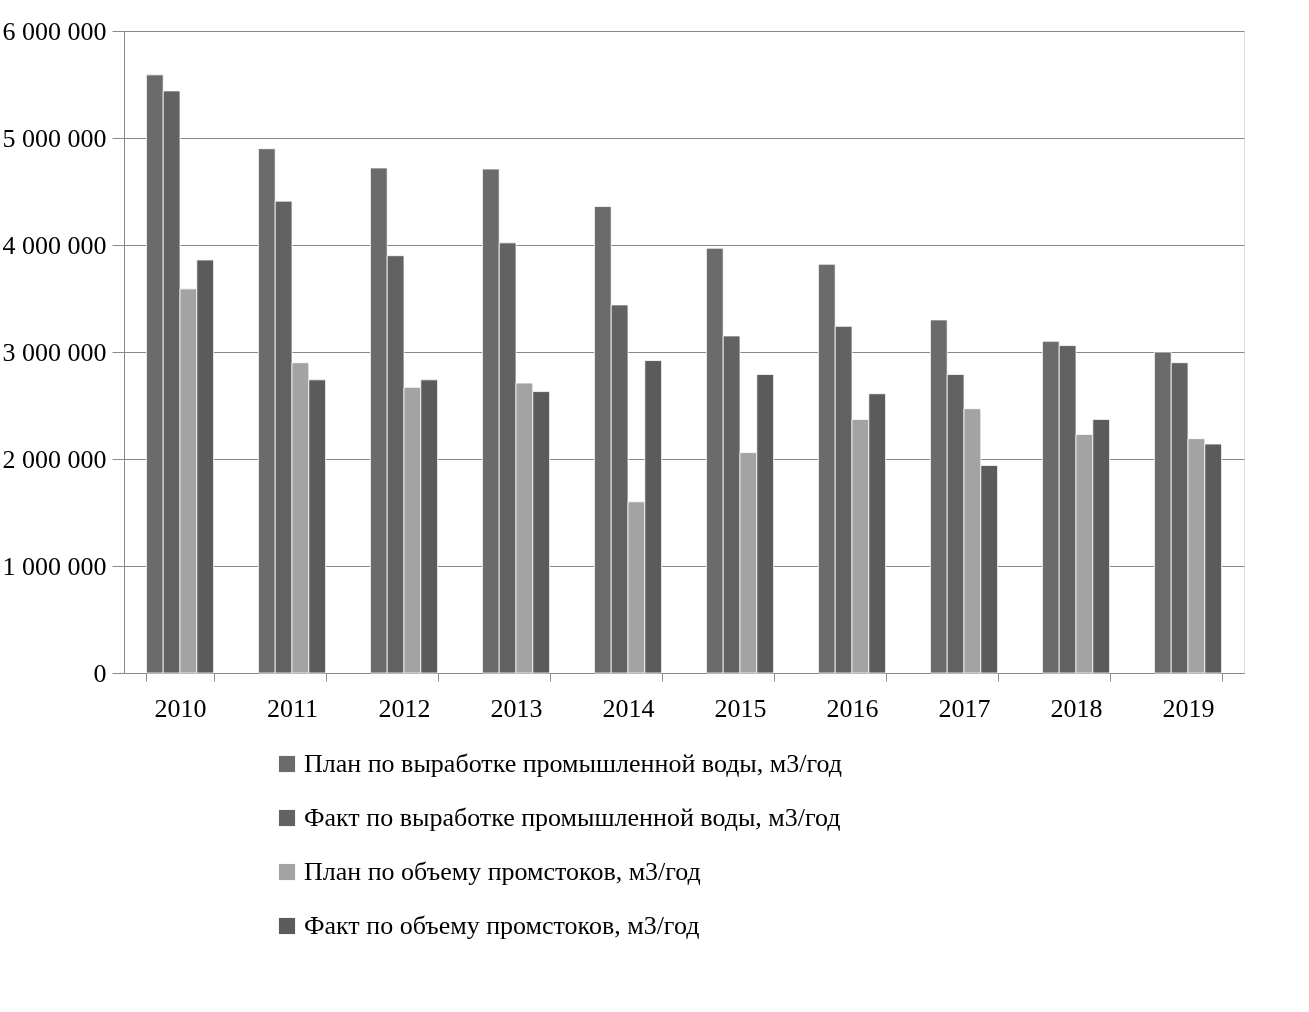 This screenshot has height=1012, width=1309. I want to click on y-tick-label: 5 000 000, so click(54, 138).